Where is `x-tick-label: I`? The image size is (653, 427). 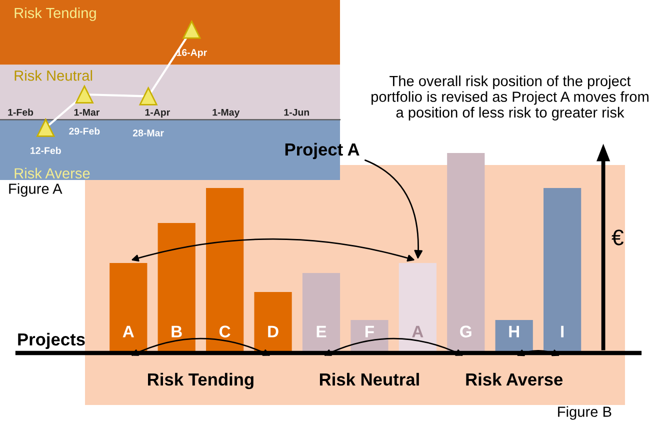 x-tick-label: I is located at coordinates (562, 332).